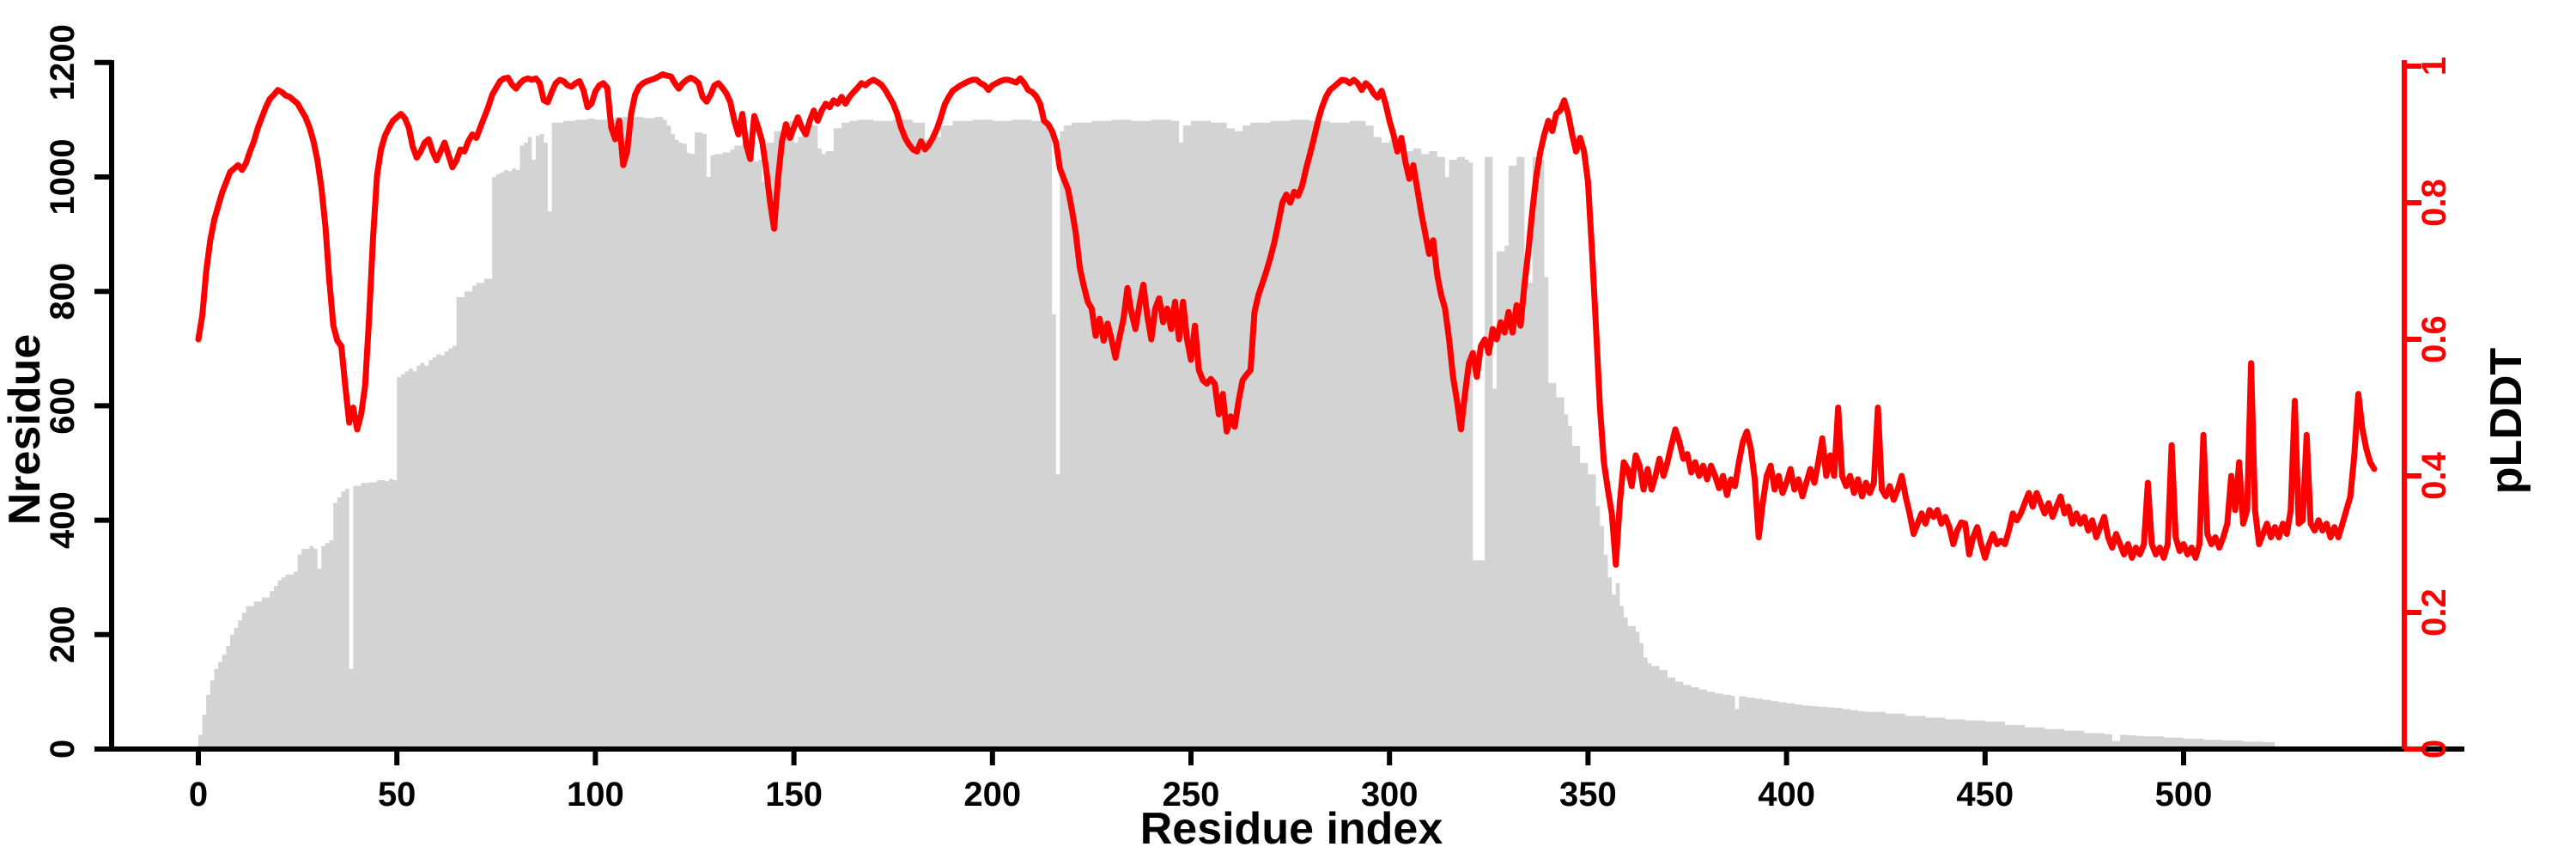  I want to click on y-axis-right-ticks: 0 0.2 0.4 0.6 0.8 1, so click(2428, 407).